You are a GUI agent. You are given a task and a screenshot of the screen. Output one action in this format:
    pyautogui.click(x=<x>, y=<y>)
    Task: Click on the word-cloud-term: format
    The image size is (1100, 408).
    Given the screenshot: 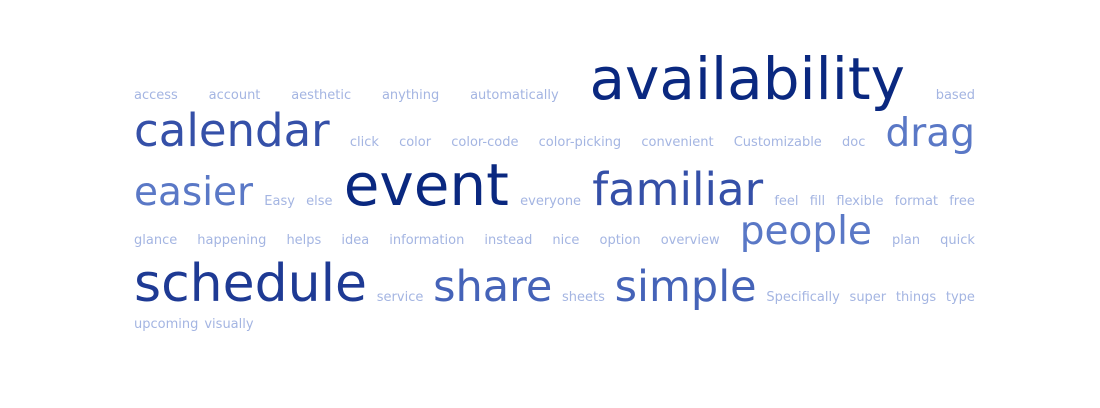 What is the action you would take?
    pyautogui.click(x=916, y=201)
    